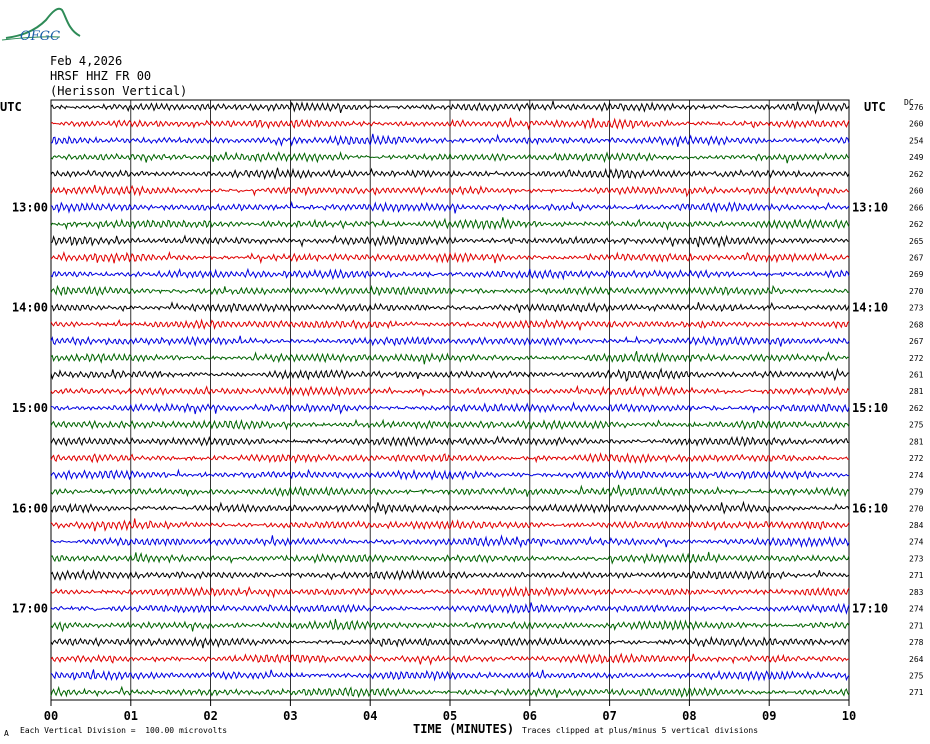 Image resolution: width=930 pixels, height=744 pixels. What do you see at coordinates (30, 609) in the screenshot?
I see `left-hour-label: 17:00` at bounding box center [30, 609].